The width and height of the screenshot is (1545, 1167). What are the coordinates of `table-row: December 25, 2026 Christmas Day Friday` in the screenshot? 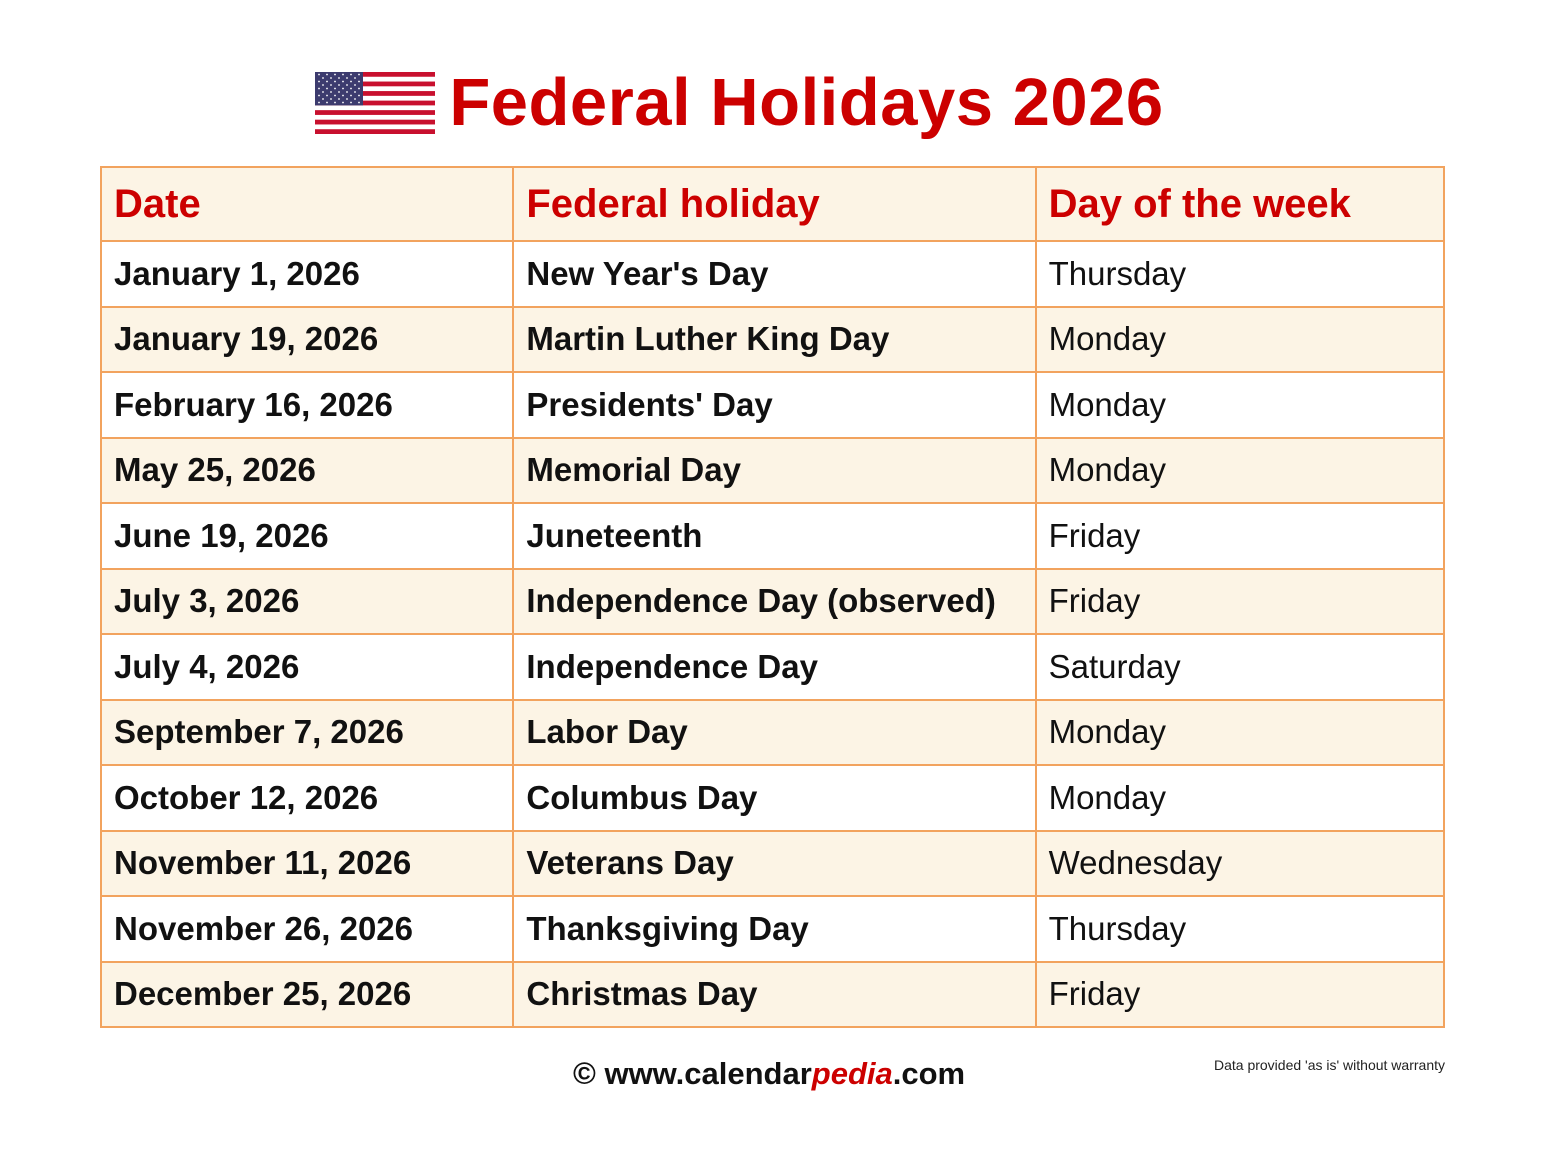 It's located at (772, 994).